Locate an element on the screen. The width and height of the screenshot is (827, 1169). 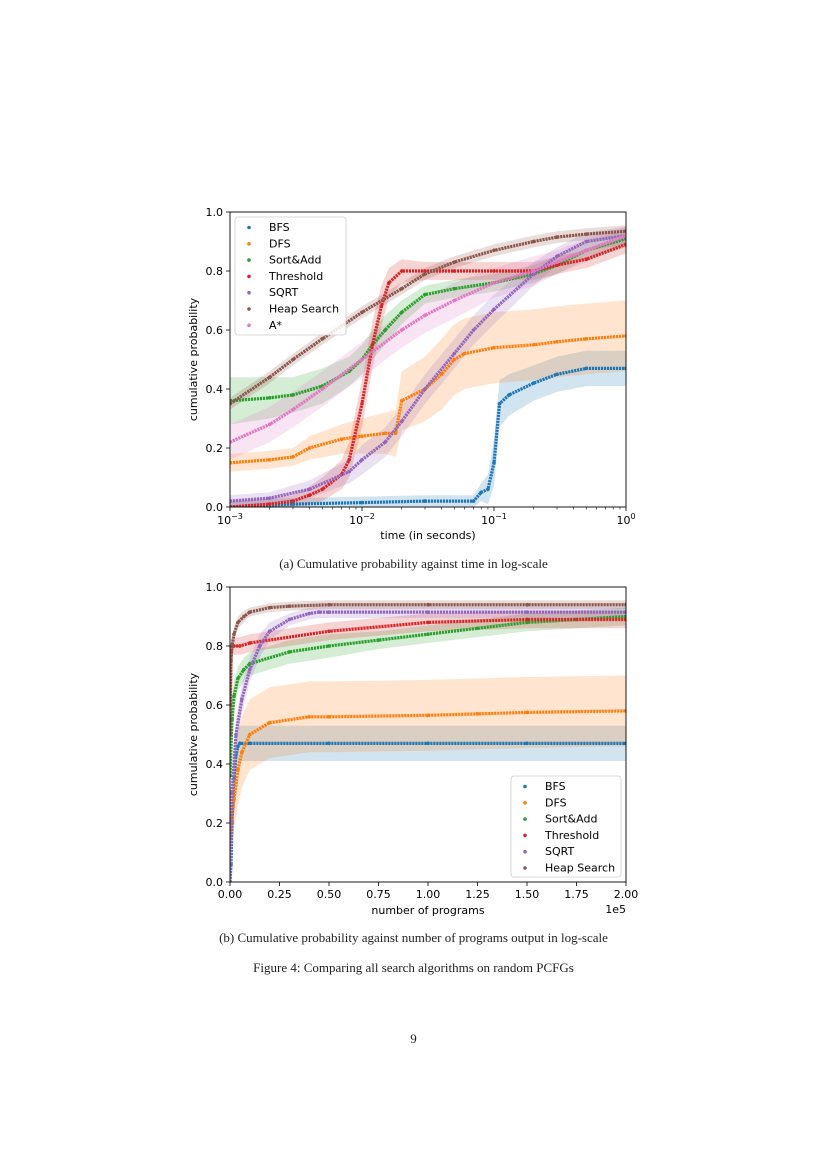
legend-label-sqrt: SQRT is located at coordinates (559, 851).